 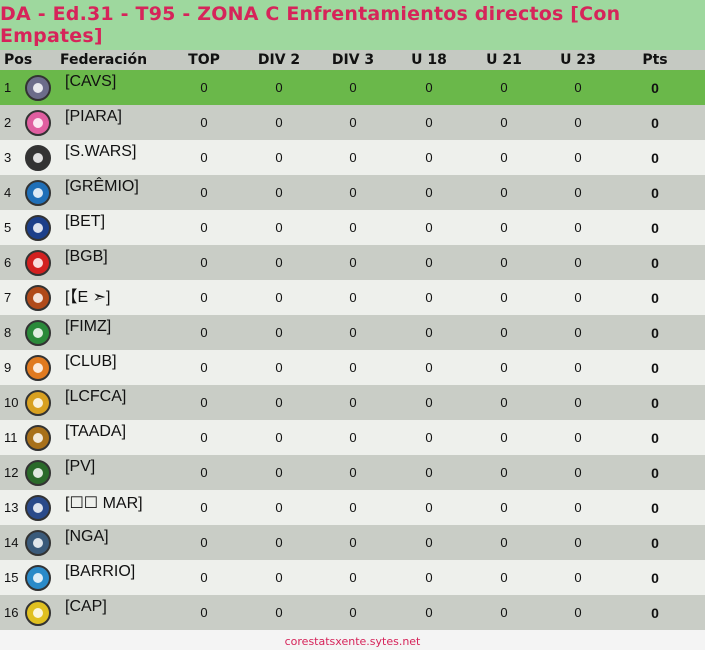 What do you see at coordinates (91, 361) in the screenshot?
I see `federation-name: [CLUB]` at bounding box center [91, 361].